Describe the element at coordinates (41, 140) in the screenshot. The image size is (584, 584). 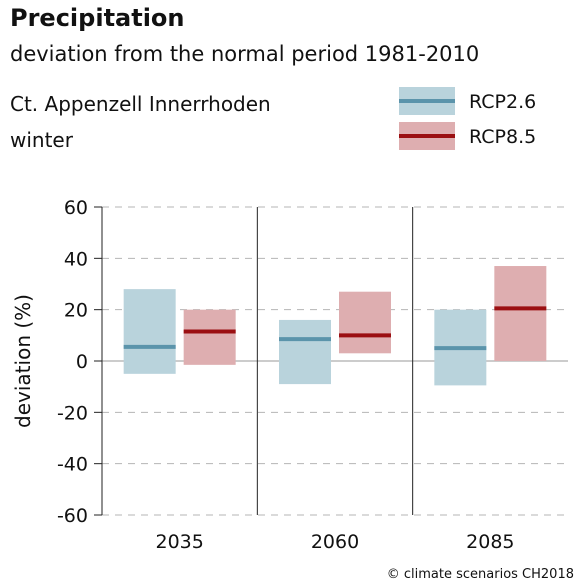
I see `season-label: winter` at that location.